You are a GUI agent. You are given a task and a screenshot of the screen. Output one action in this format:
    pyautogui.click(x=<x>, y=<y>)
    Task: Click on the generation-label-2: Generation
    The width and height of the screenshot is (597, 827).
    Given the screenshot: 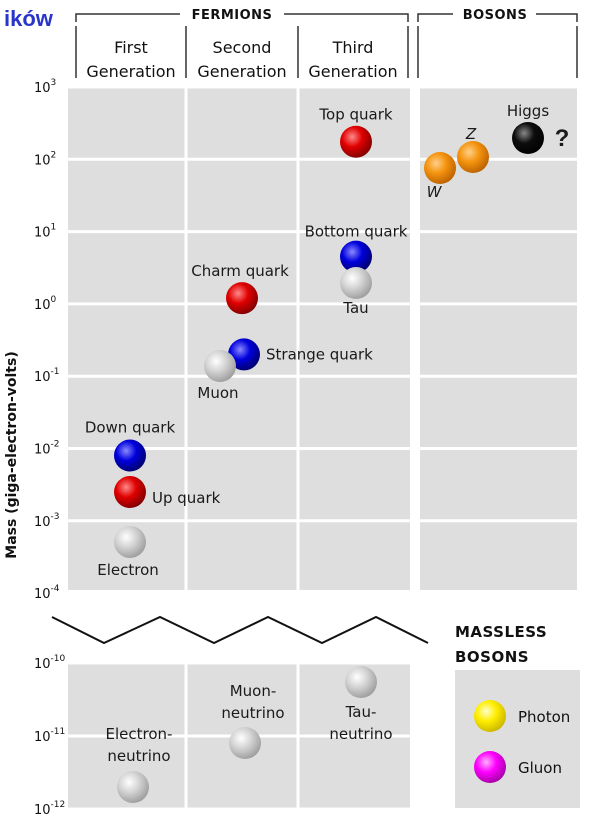 What is the action you would take?
    pyautogui.click(x=241, y=71)
    